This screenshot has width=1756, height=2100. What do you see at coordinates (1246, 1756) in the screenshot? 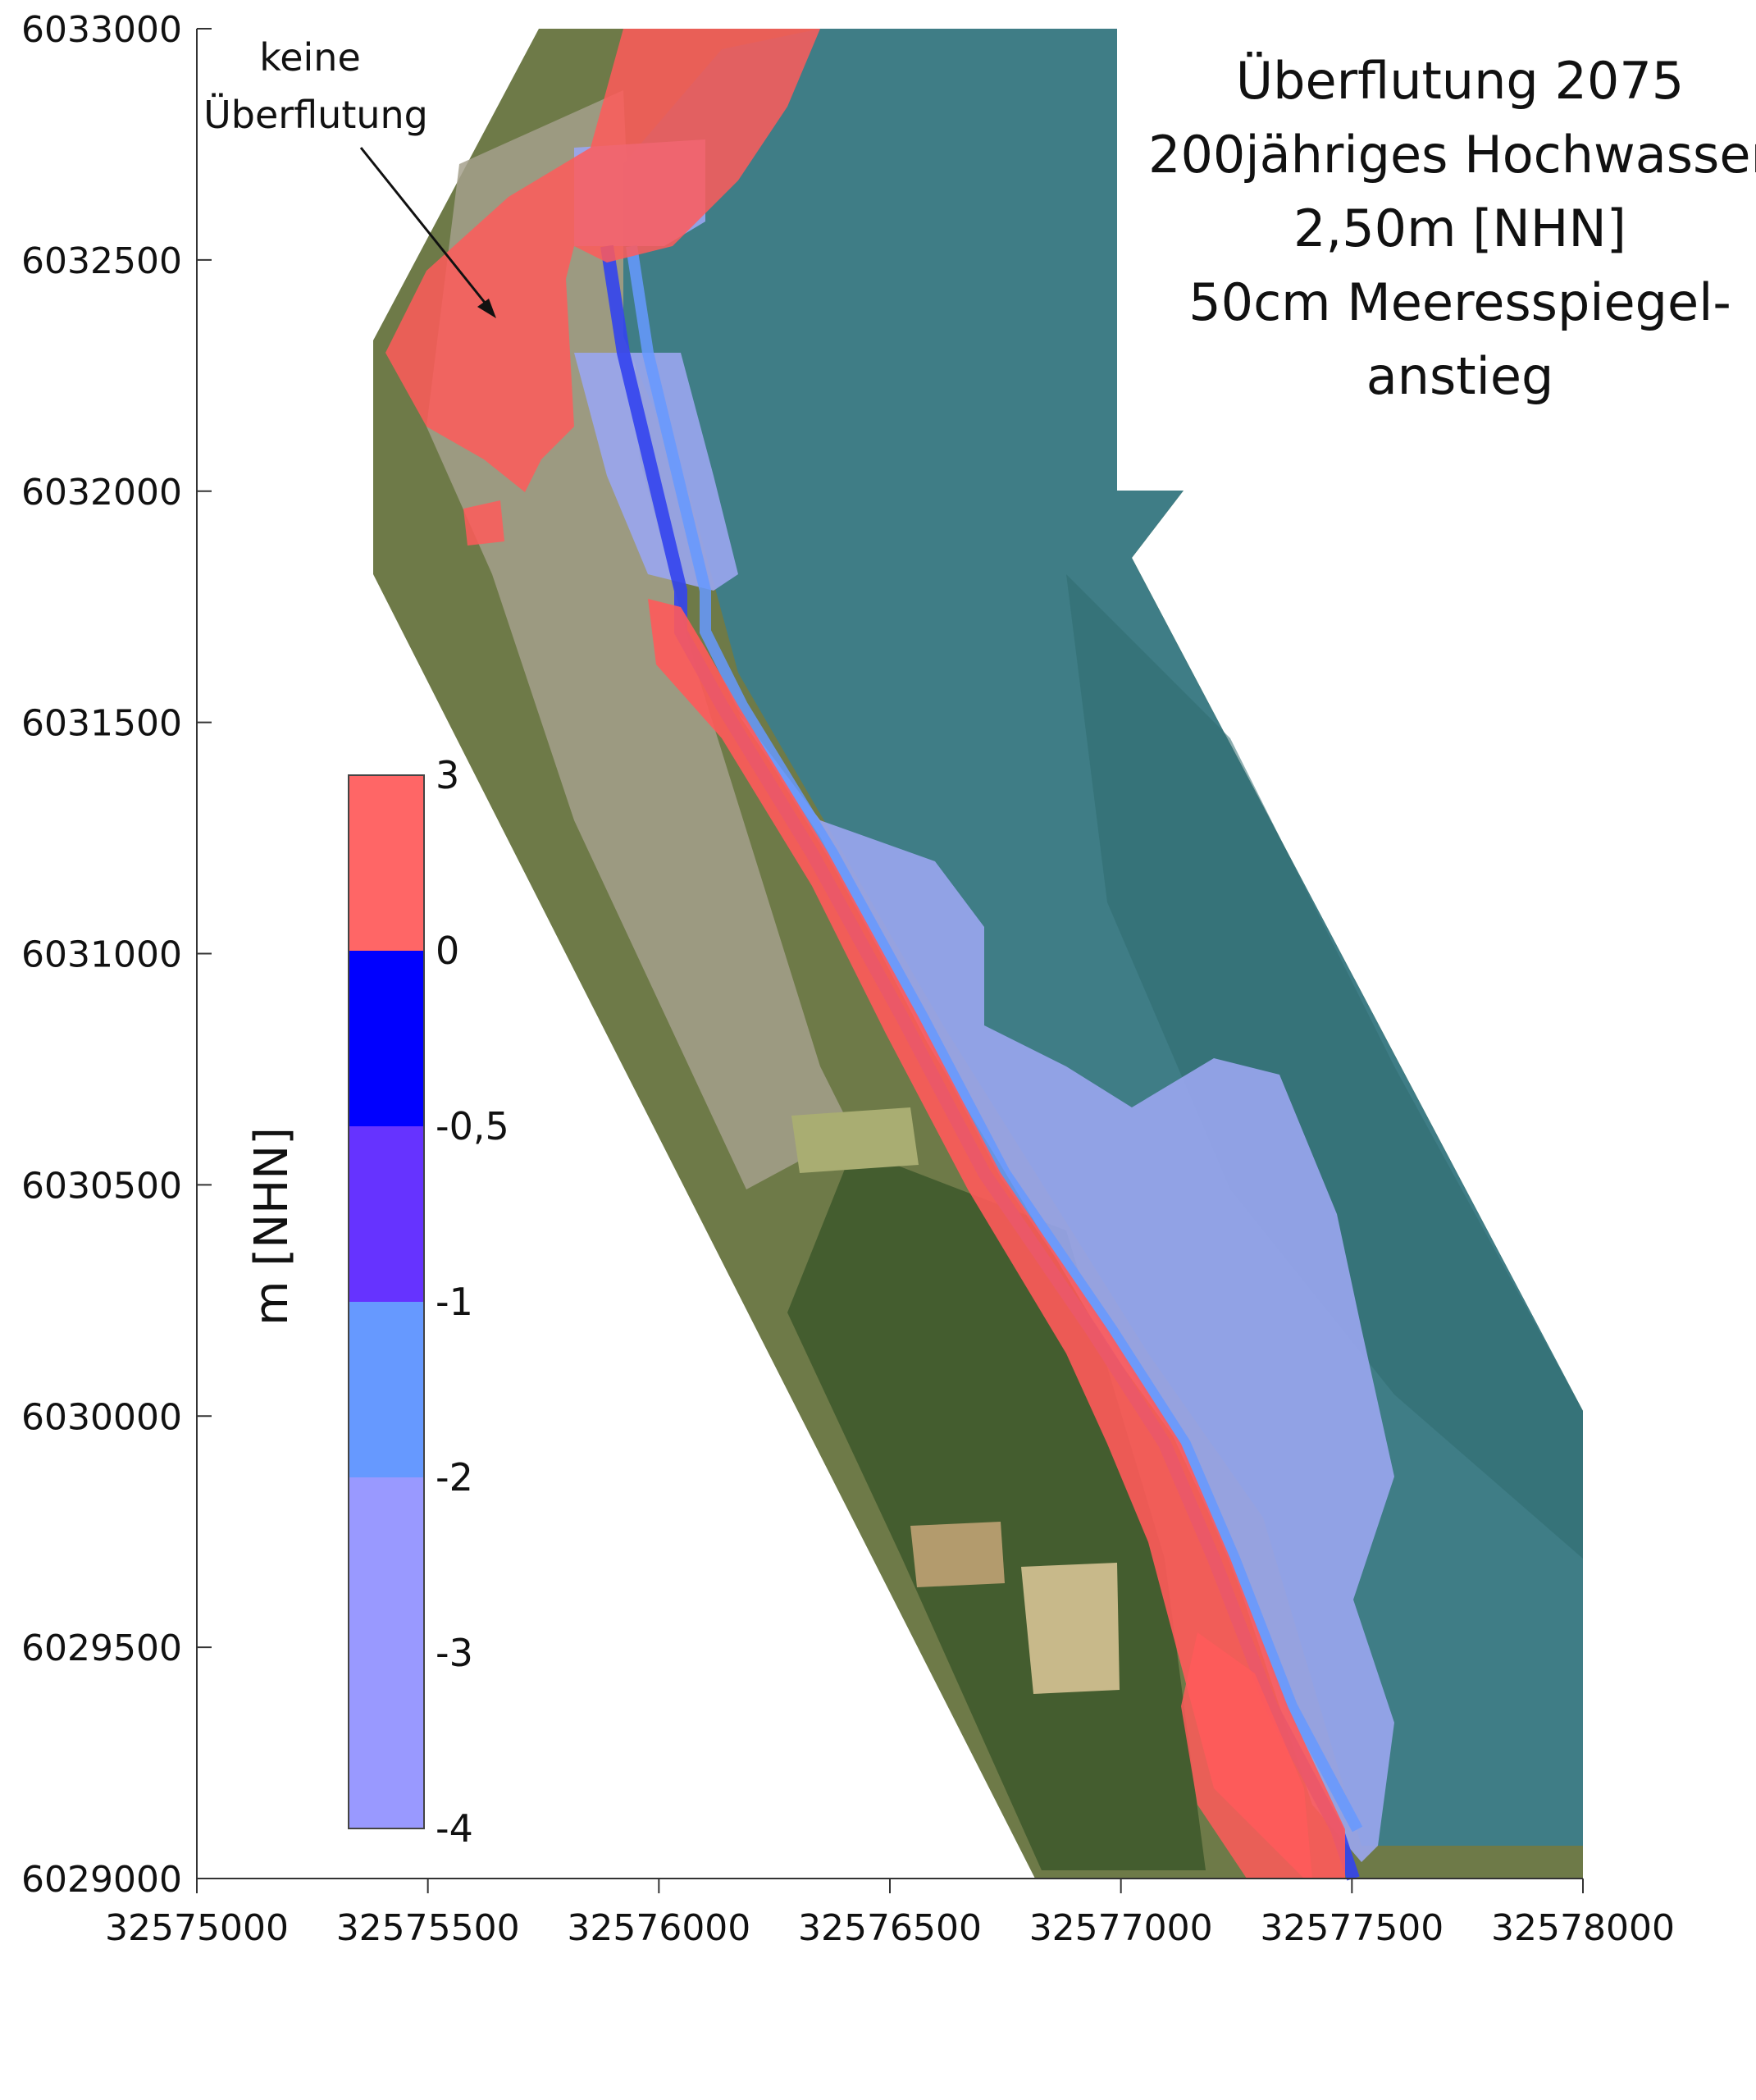
I see `flood-red-south` at bounding box center [1246, 1756].